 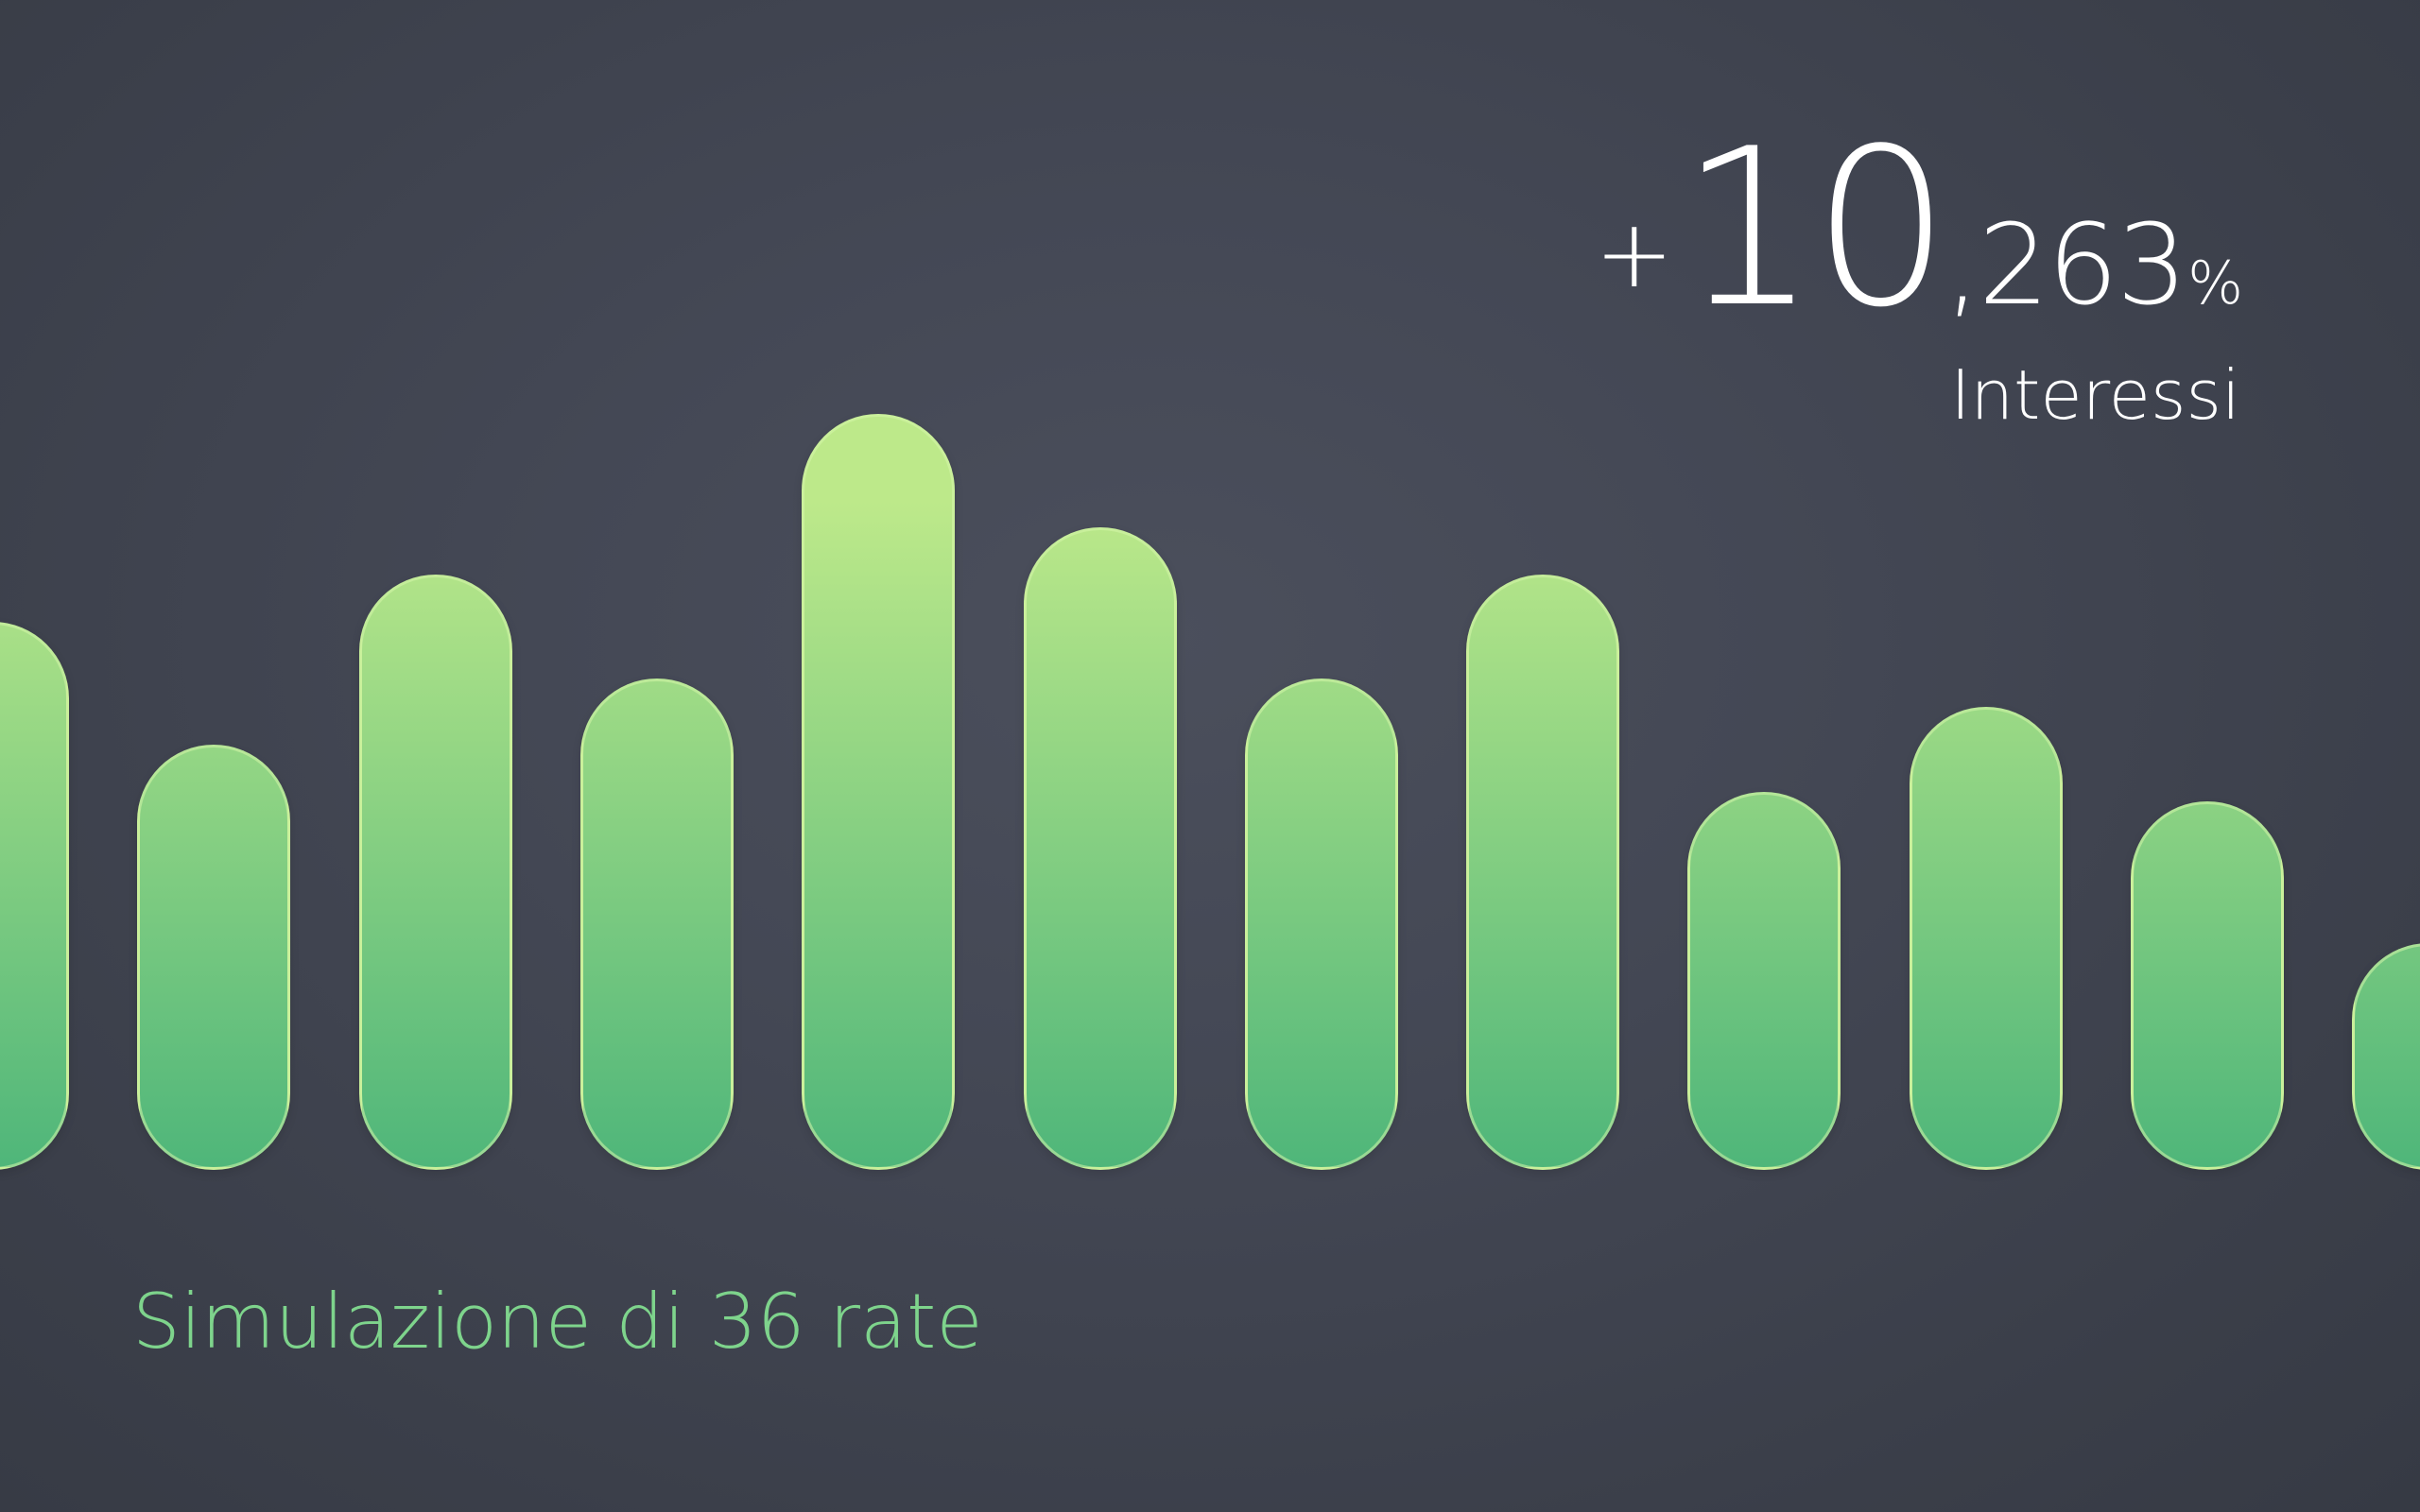 What do you see at coordinates (2215, 283) in the screenshot?
I see `percent-sign: %` at bounding box center [2215, 283].